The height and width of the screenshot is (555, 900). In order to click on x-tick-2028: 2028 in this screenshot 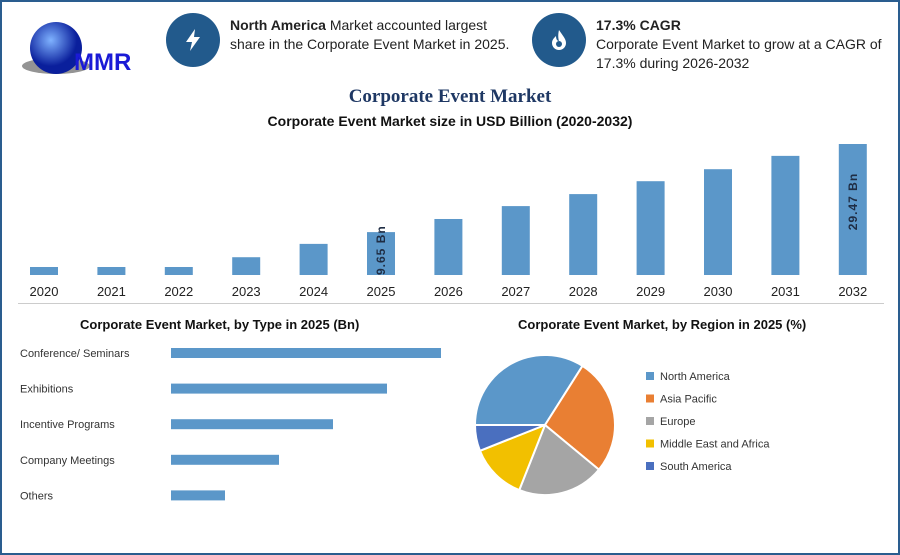, I will do `click(583, 291)`.